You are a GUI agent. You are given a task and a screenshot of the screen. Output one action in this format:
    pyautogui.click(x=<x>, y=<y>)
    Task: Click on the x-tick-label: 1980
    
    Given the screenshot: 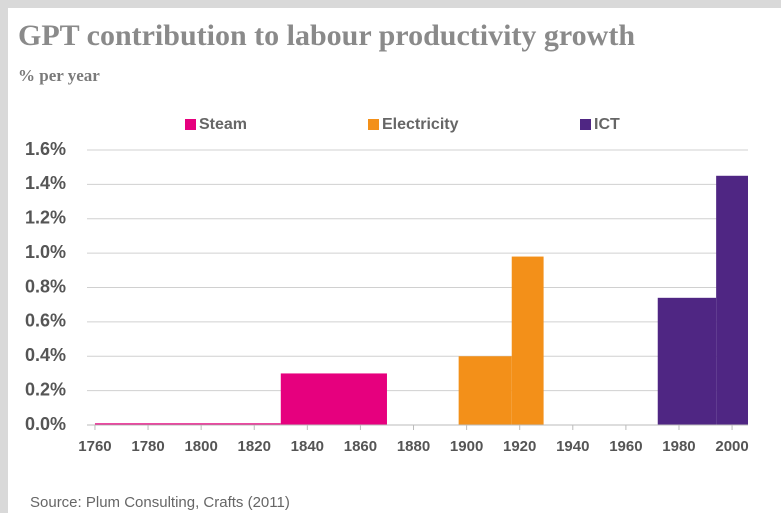 What is the action you would take?
    pyautogui.click(x=678, y=446)
    